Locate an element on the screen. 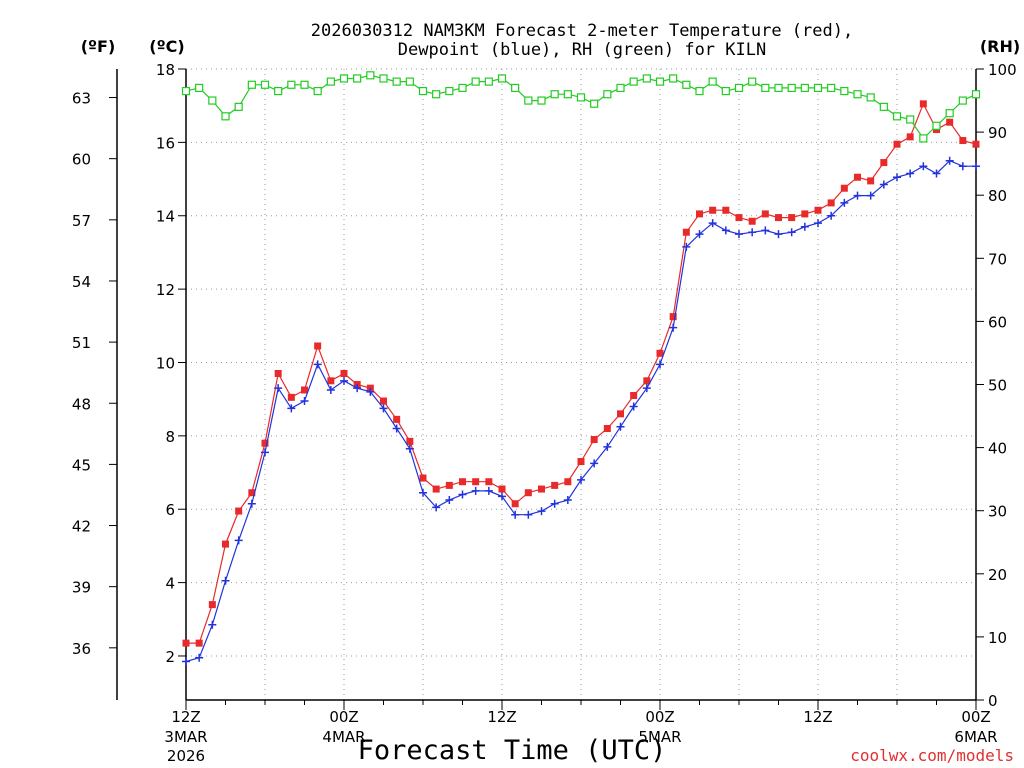  celsius-tick-label: 16 is located at coordinates (165, 143).